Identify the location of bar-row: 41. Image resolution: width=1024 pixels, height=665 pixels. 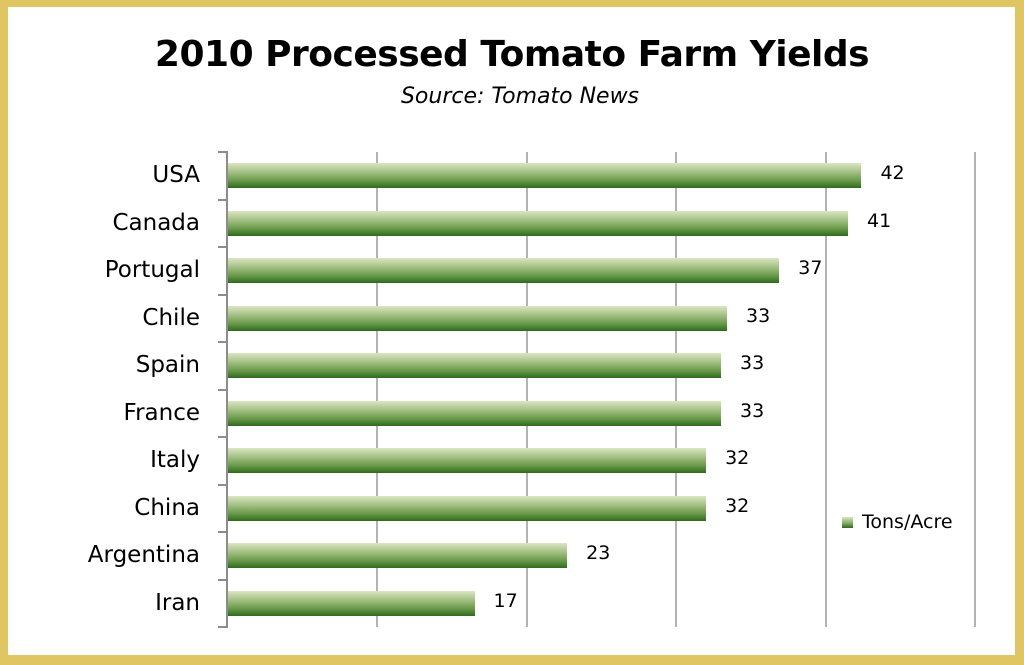
(601, 224).